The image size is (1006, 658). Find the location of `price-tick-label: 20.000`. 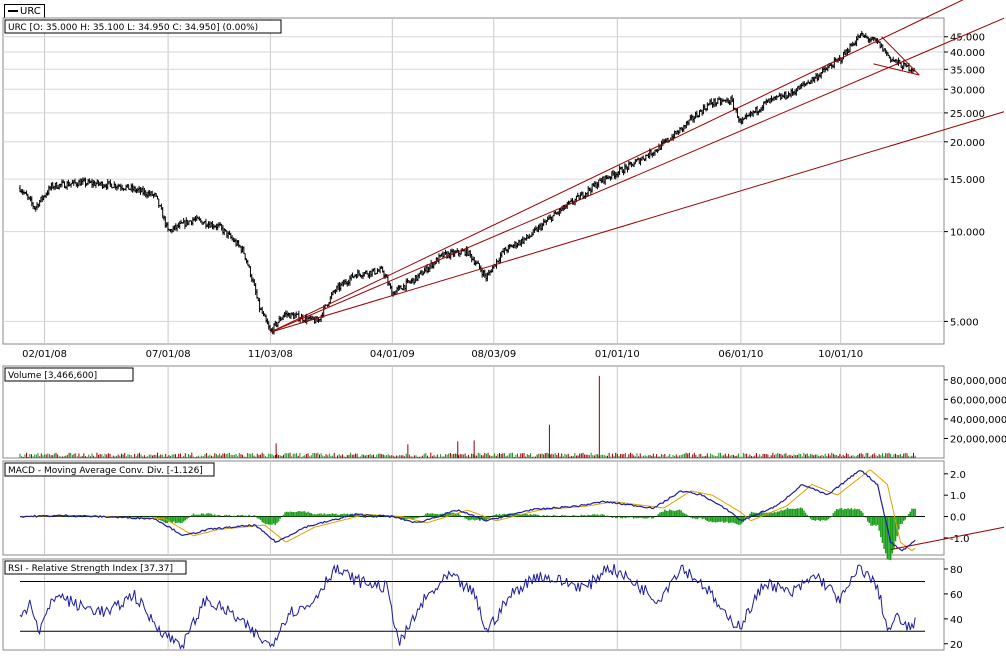

price-tick-label: 20.000 is located at coordinates (967, 143).